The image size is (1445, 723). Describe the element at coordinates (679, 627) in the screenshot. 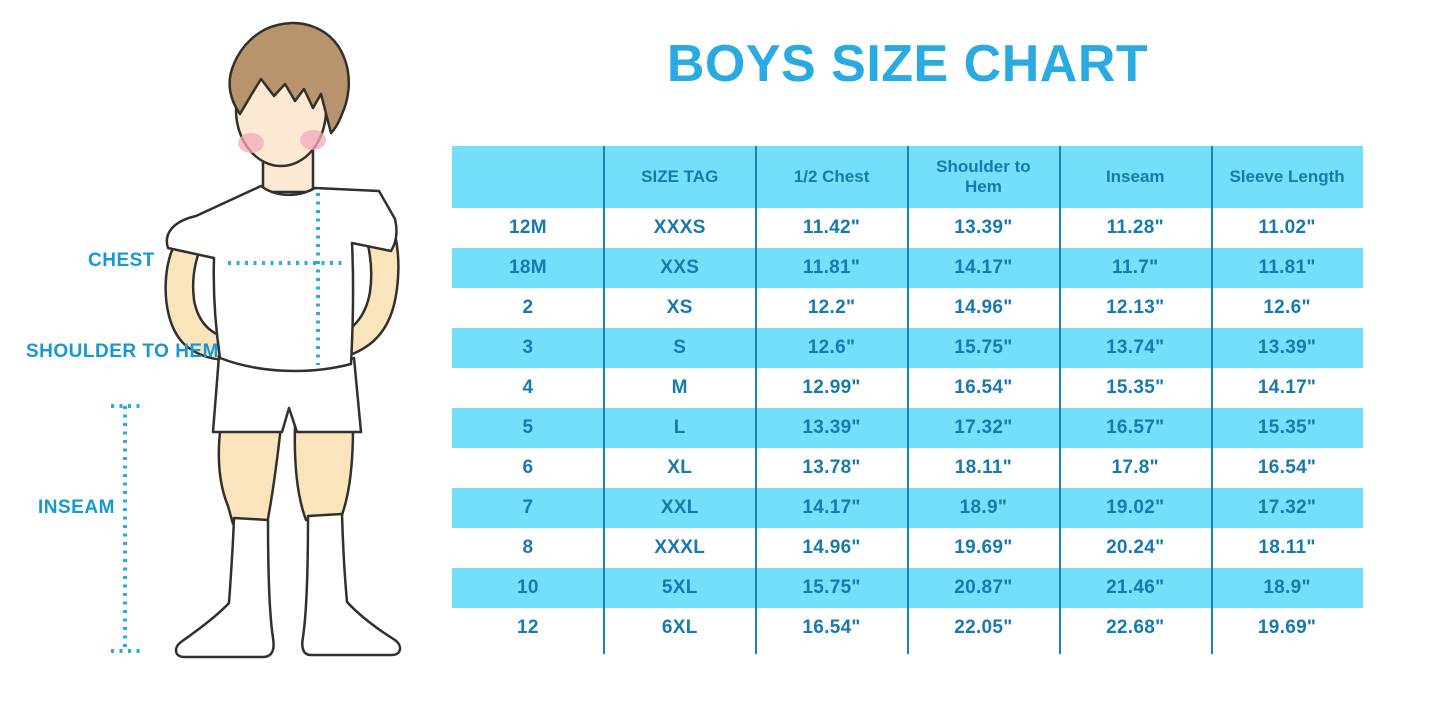

I see `table-cell: 6XL` at that location.